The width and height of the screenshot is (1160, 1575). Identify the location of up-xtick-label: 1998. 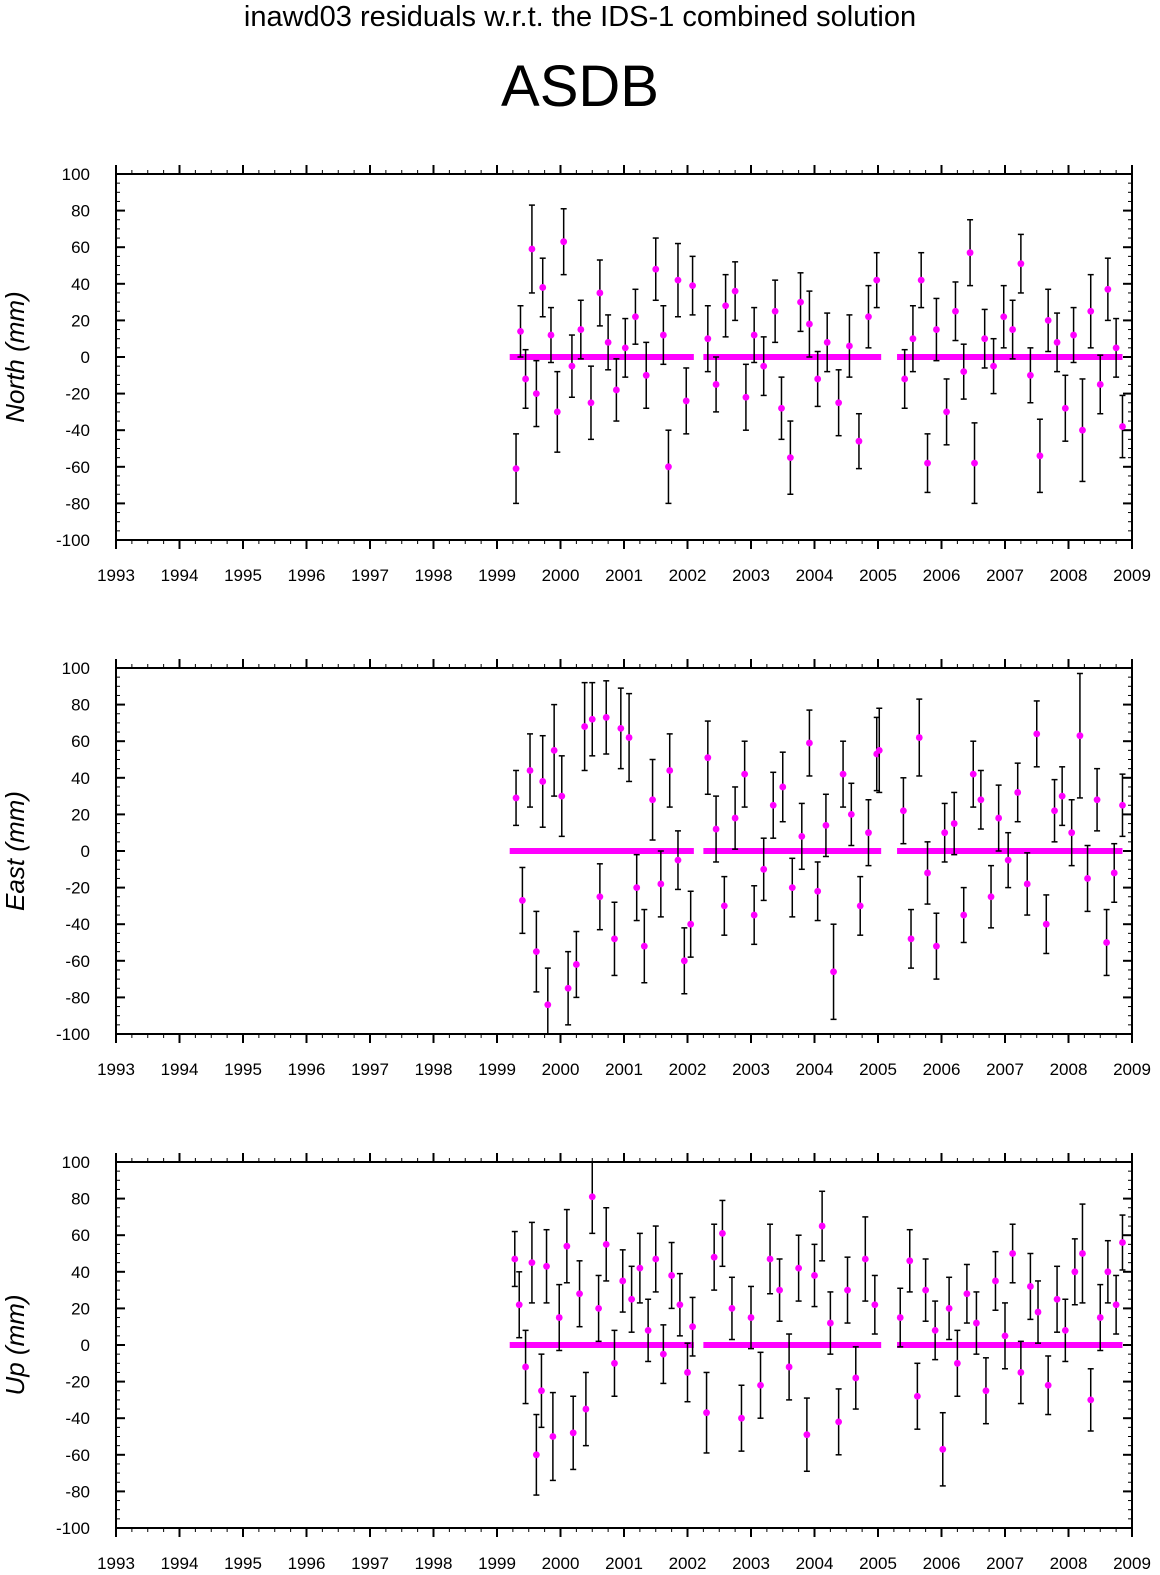
(434, 1563).